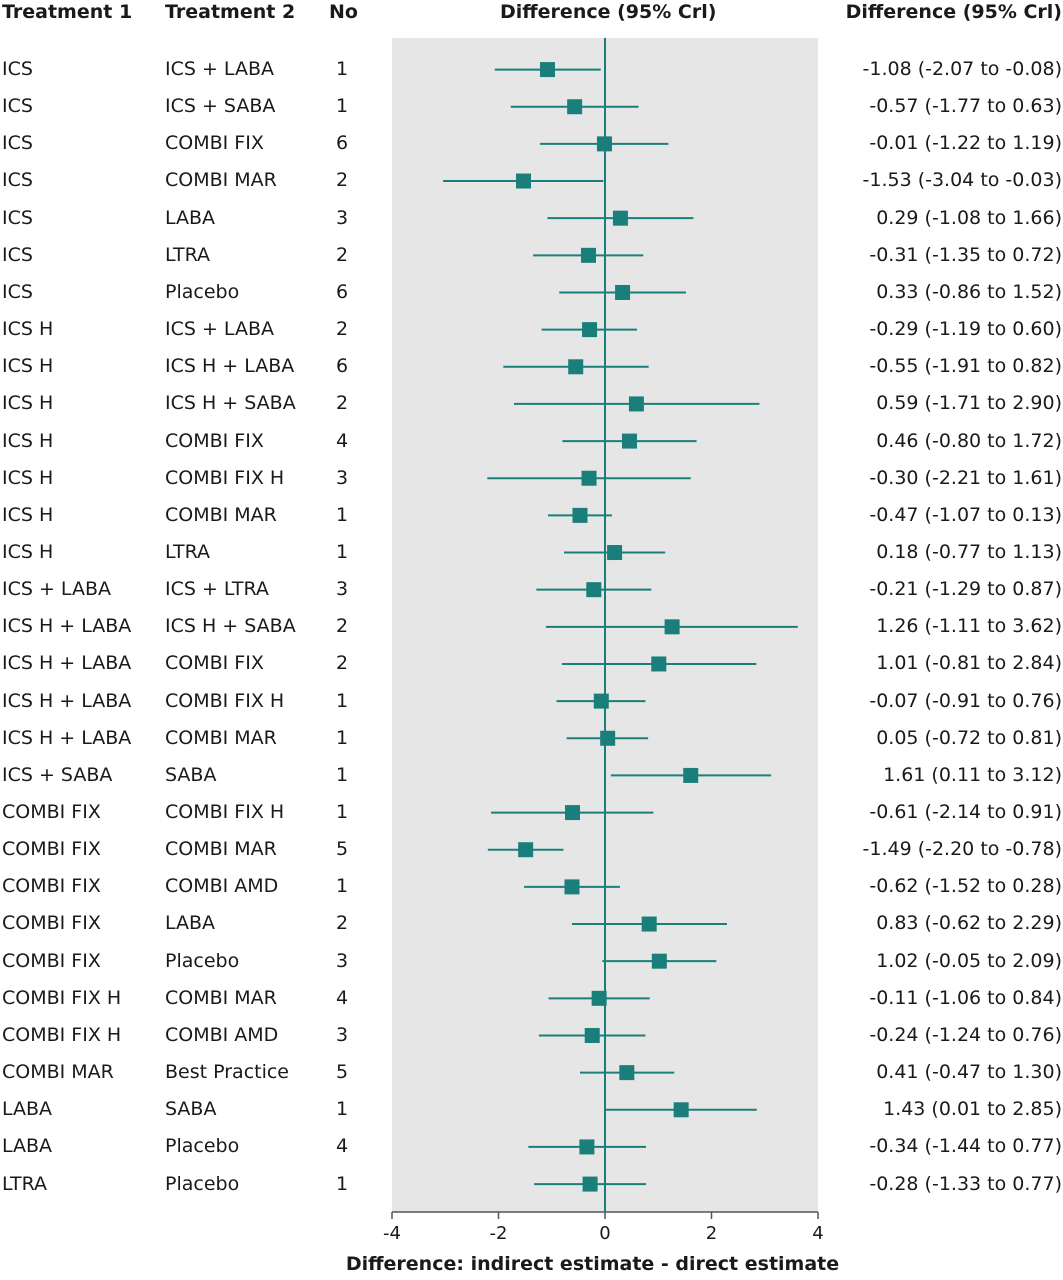  What do you see at coordinates (27, 1146) in the screenshot?
I see `treatment-1-cell: LABA` at bounding box center [27, 1146].